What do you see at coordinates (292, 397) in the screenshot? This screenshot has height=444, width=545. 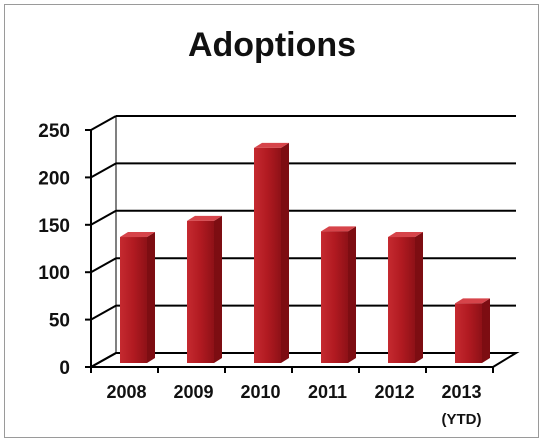 I see `x-tick-labels: 2008 2009 2010 2011 2012 2013 (YTD)` at bounding box center [292, 397].